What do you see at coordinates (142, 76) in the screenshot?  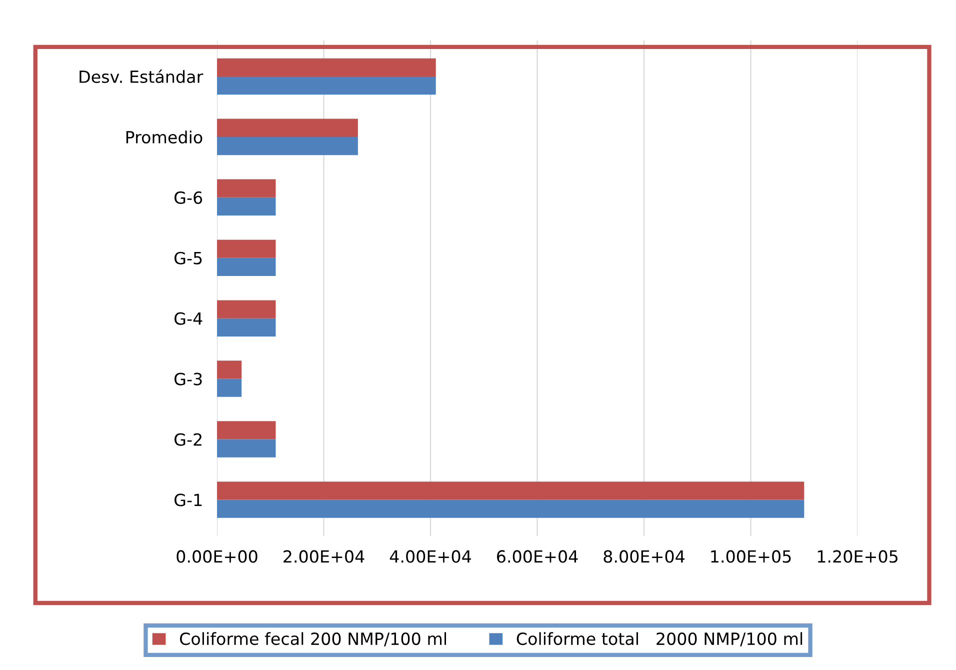 I see `y-tick-label: Desv. Estándar` at bounding box center [142, 76].